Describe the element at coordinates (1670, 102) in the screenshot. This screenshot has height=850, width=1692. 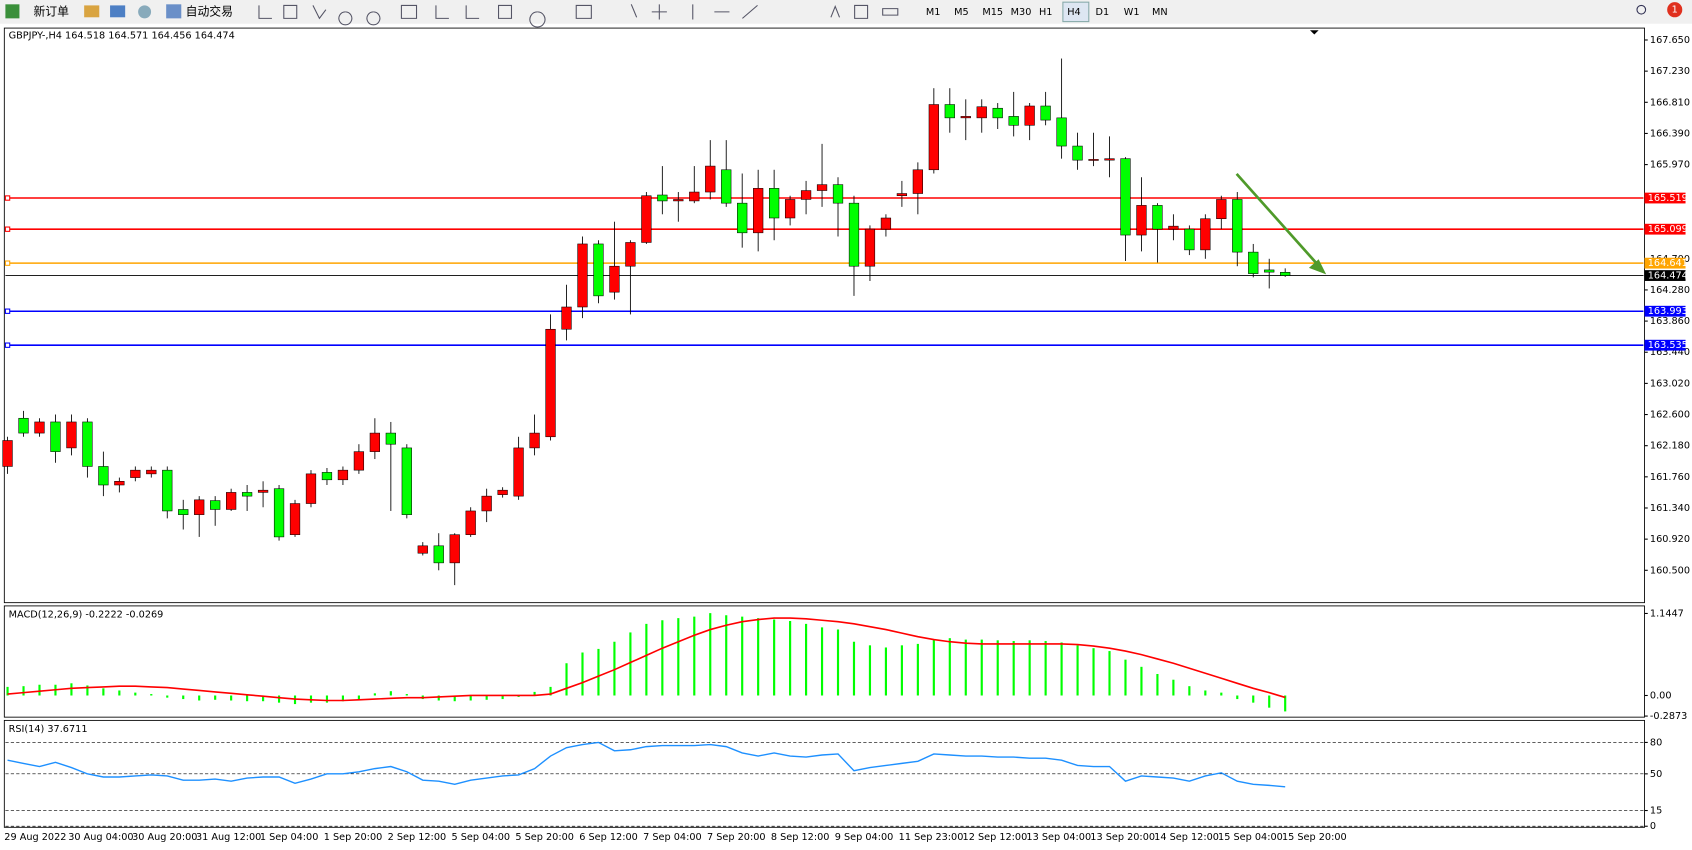
I see `y-tick-label: 166.810` at that location.